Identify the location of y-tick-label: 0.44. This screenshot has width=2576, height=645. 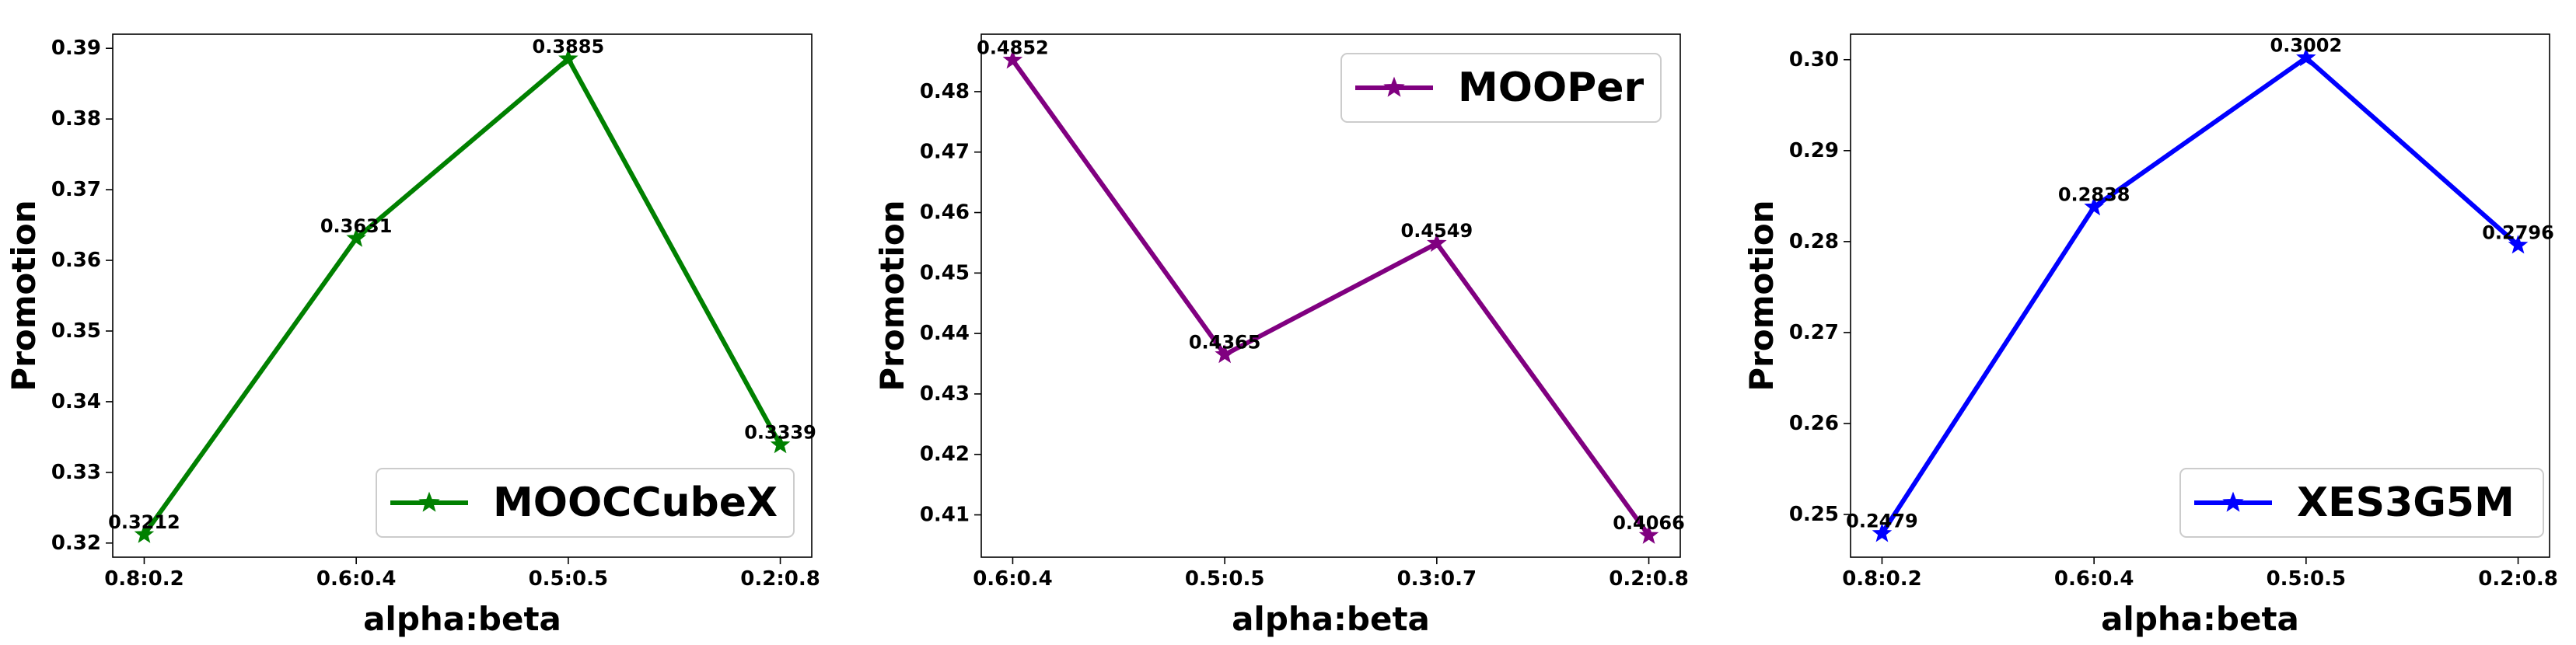
(945, 333).